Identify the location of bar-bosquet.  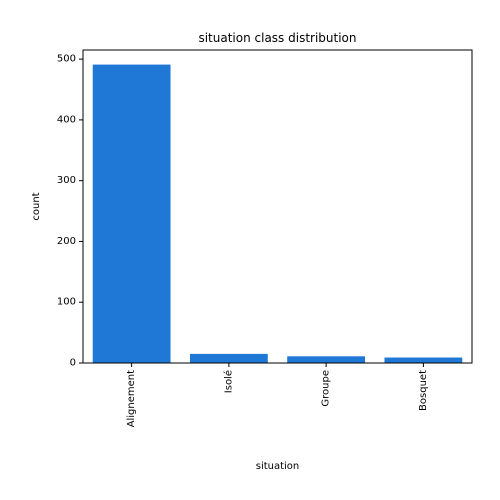
(423, 360).